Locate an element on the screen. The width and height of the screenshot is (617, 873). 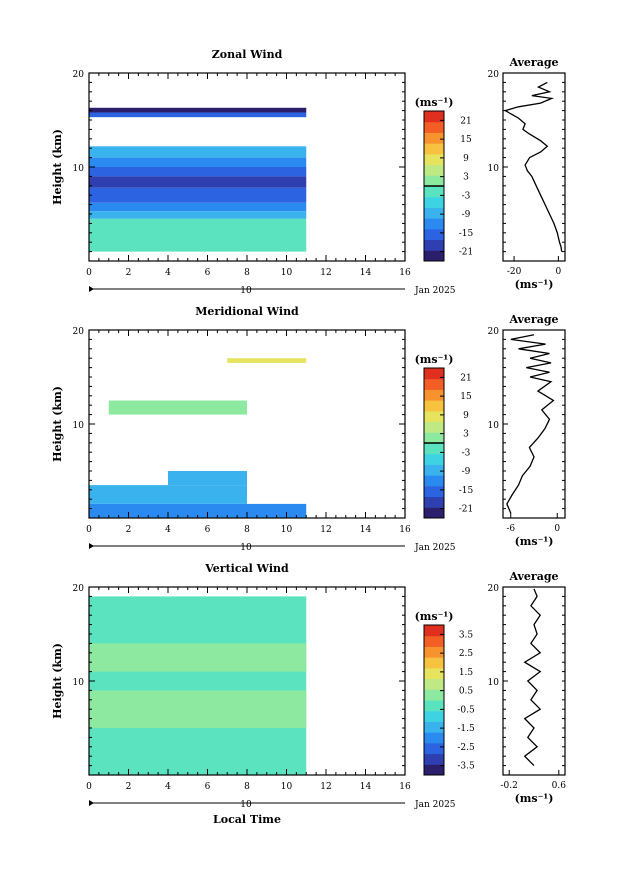
profile-x-tick-label: 0.6 is located at coordinates (559, 786).